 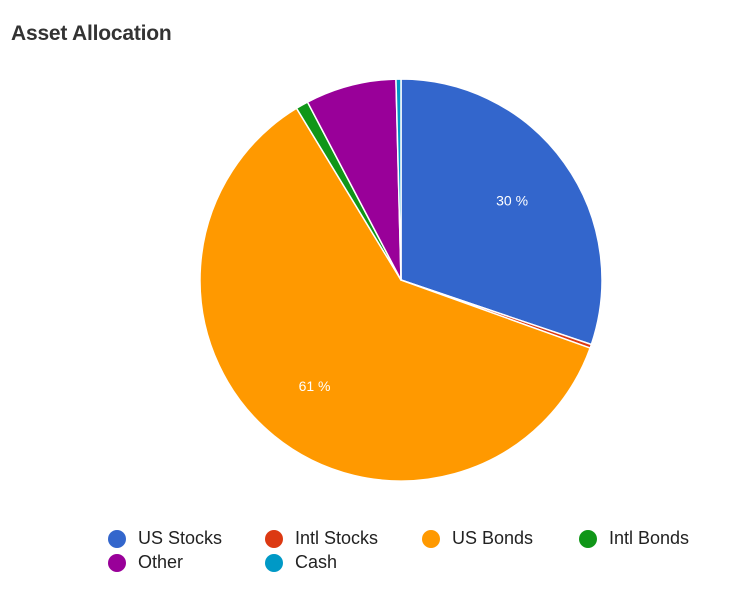 I want to click on legend-label-intl-stocks: Intl Stocks, so click(x=337, y=538).